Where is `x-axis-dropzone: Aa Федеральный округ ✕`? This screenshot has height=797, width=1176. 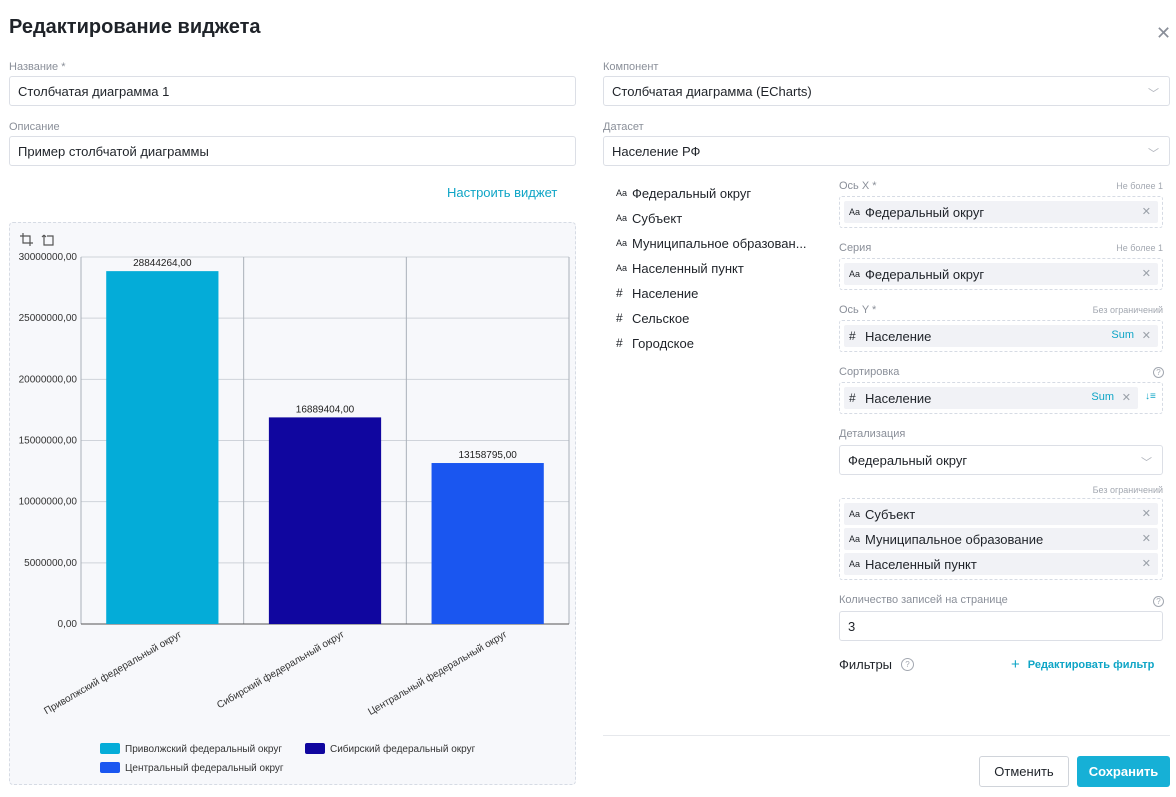
x-axis-dropzone: Aa Федеральный округ ✕ is located at coordinates (1001, 212).